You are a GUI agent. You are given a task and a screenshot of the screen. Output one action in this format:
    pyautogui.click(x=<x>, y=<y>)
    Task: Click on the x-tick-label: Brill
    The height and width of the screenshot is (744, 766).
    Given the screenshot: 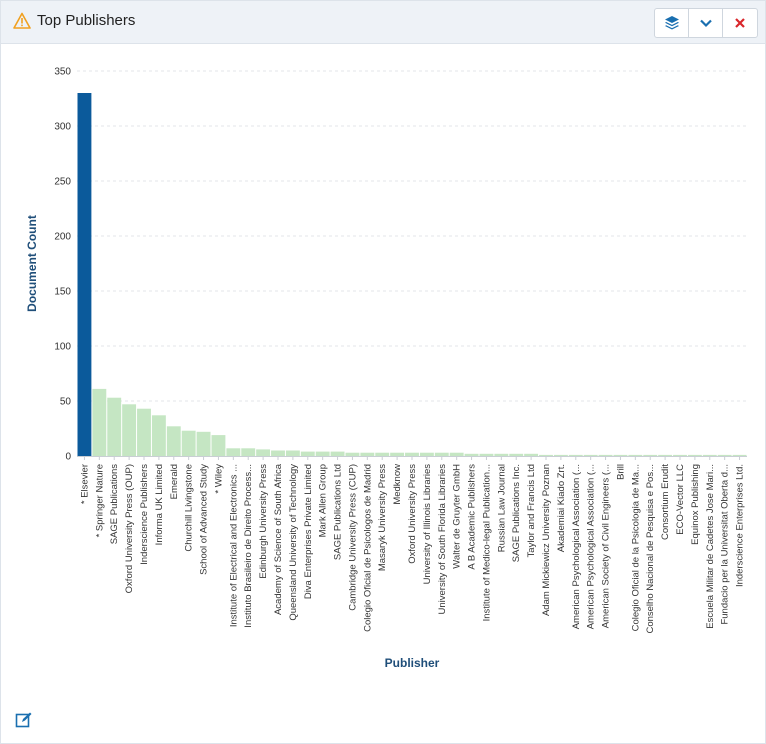 What is the action you would take?
    pyautogui.click(x=620, y=472)
    